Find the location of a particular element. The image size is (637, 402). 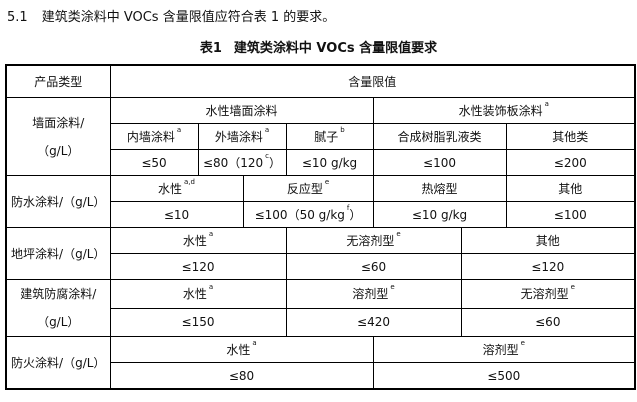

header-product-type: 产品类型 is located at coordinates (58, 81).